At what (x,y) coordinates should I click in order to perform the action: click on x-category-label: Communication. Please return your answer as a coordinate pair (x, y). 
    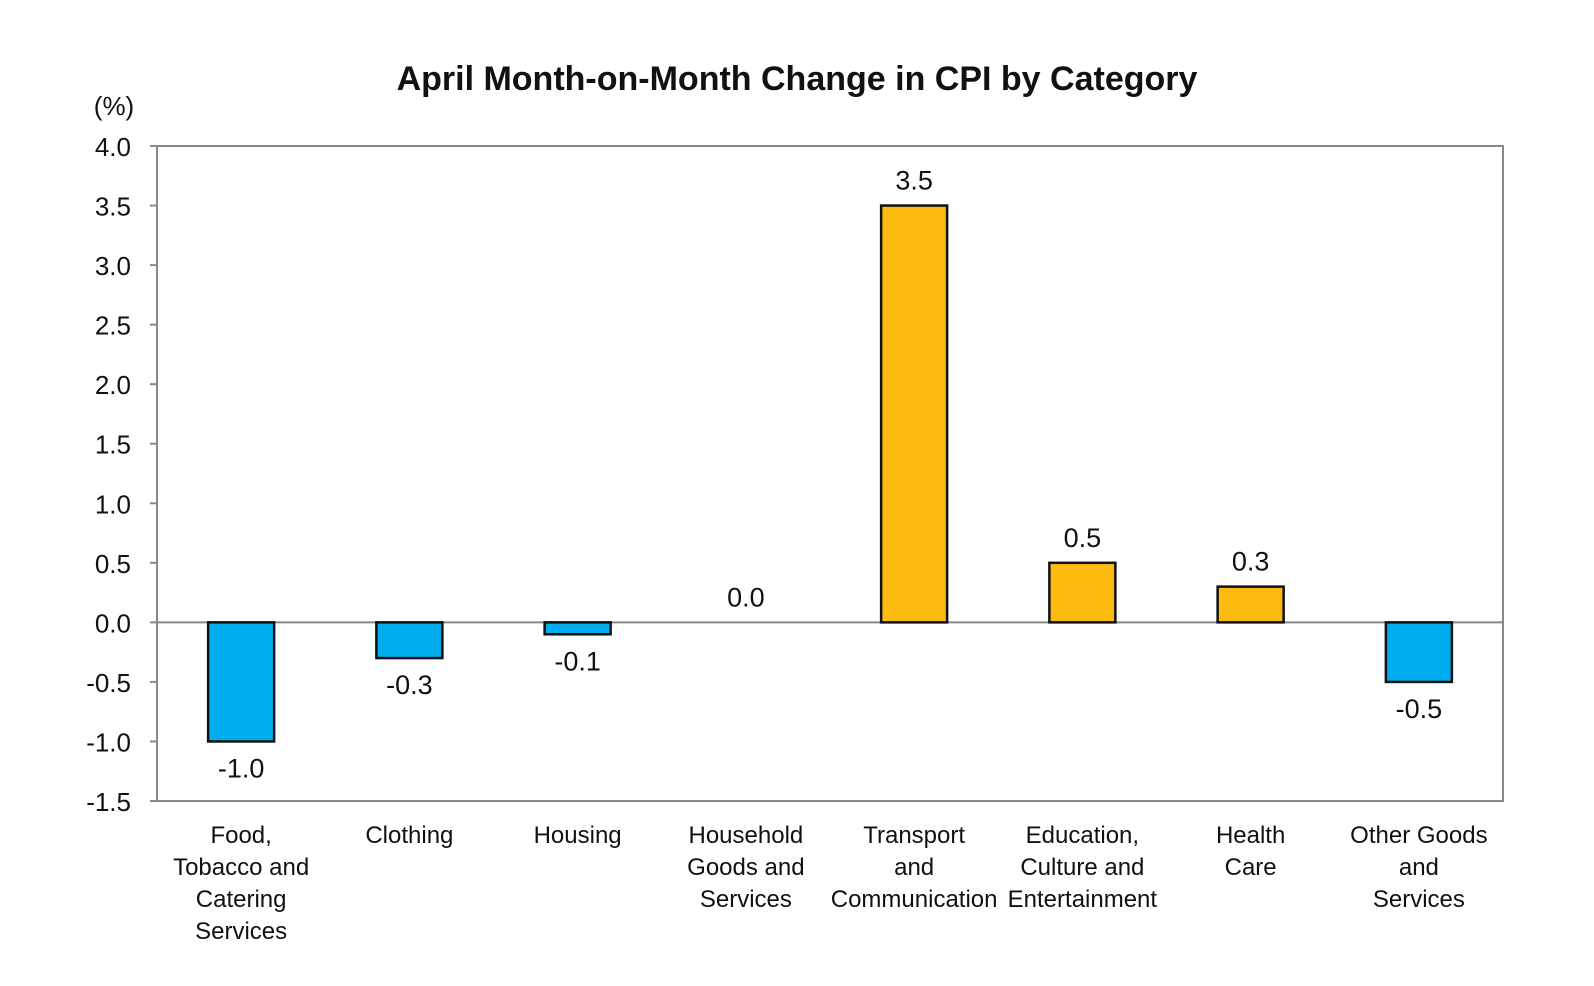
    Looking at the image, I should click on (914, 899).